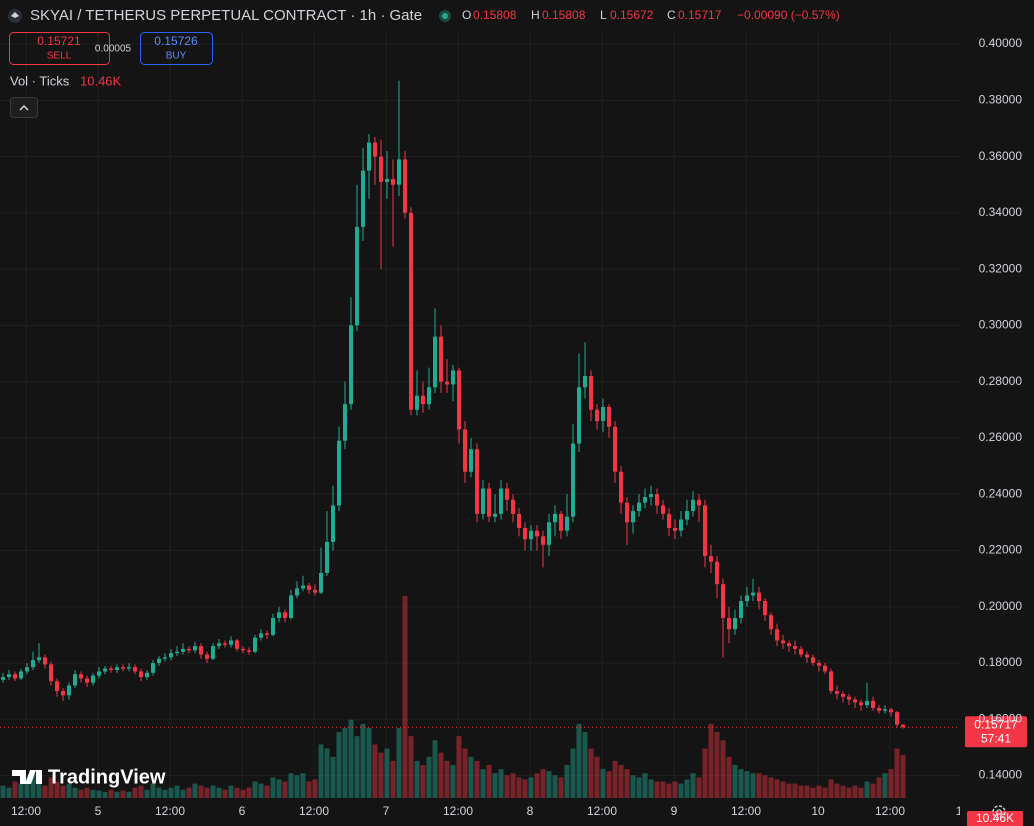  What do you see at coordinates (700, 15) in the screenshot?
I see `ohlc-value: 0.15717` at bounding box center [700, 15].